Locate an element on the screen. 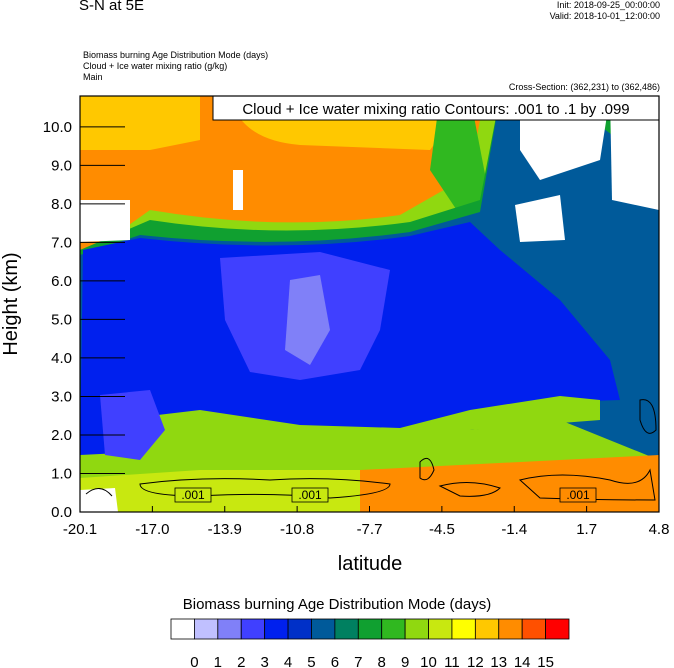  x-axis-label: latitude is located at coordinates (370, 564).